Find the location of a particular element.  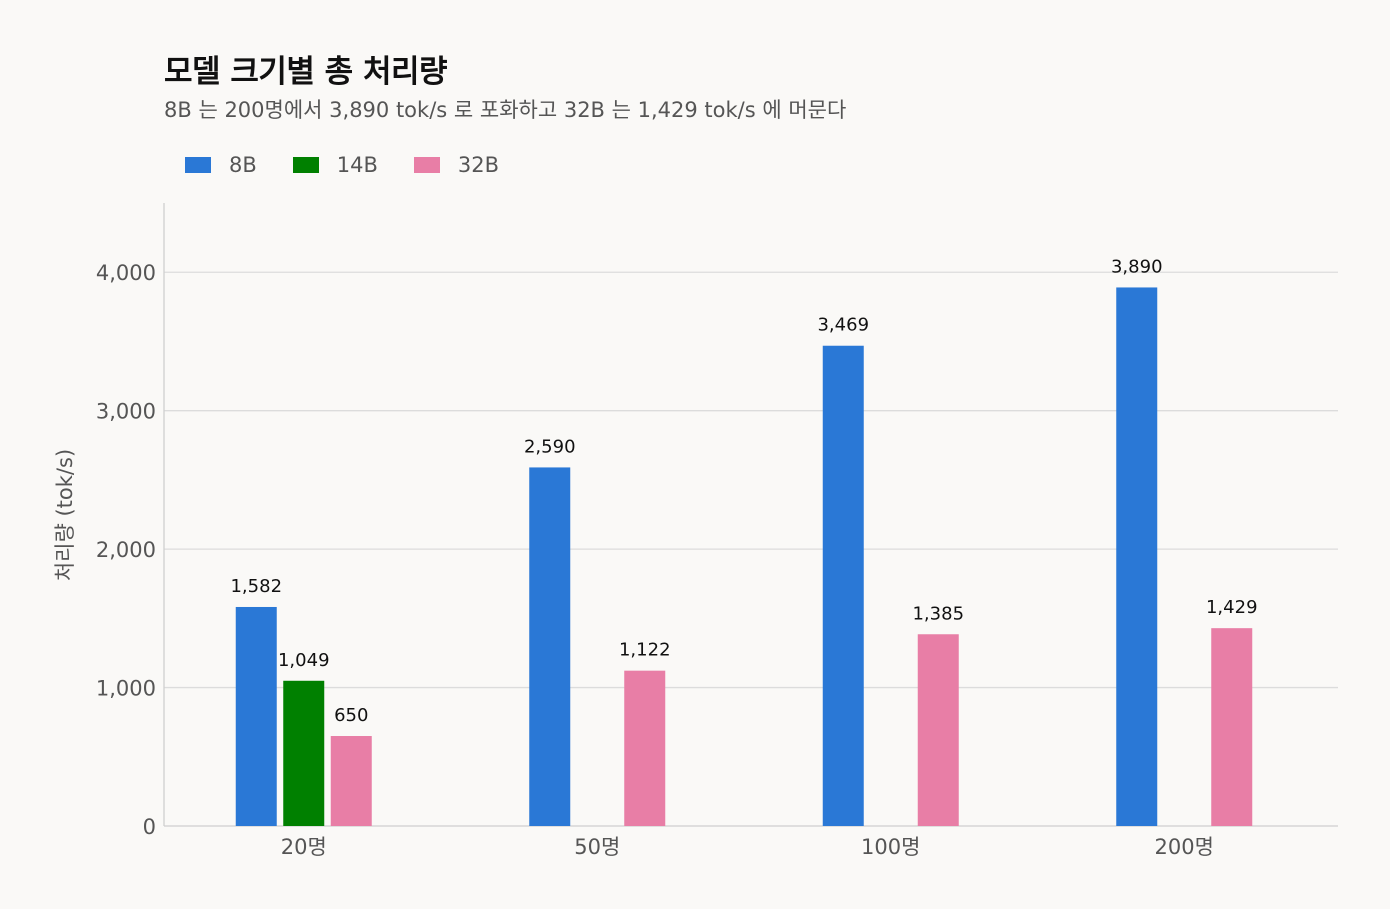

legend-item-14b: 14B is located at coordinates (335, 165).